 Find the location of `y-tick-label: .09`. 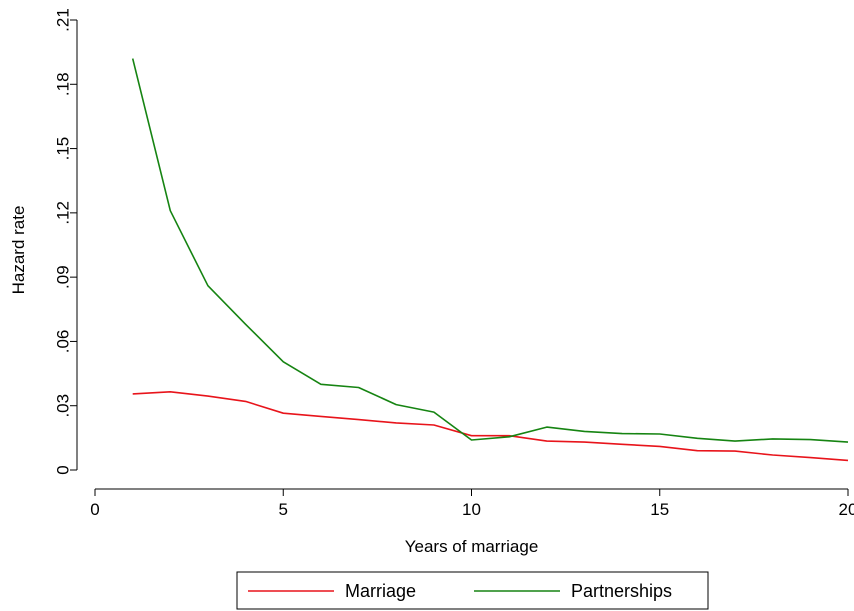

y-tick-label: .09 is located at coordinates (63, 277).